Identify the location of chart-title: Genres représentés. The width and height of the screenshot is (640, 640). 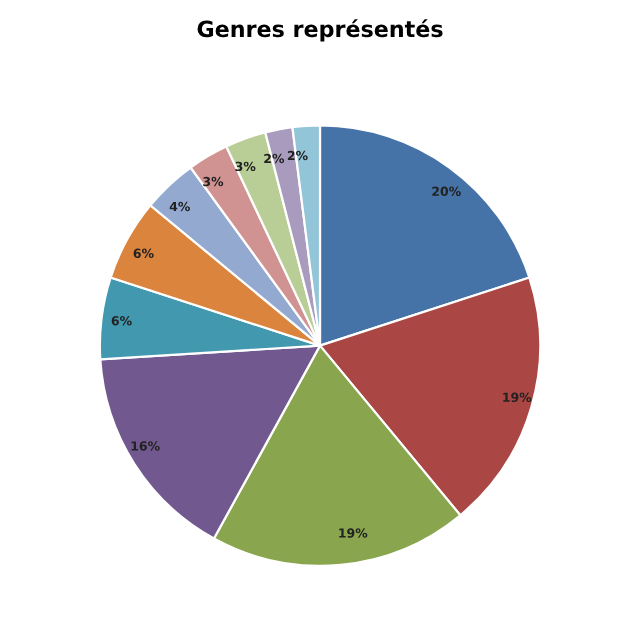
(320, 30).